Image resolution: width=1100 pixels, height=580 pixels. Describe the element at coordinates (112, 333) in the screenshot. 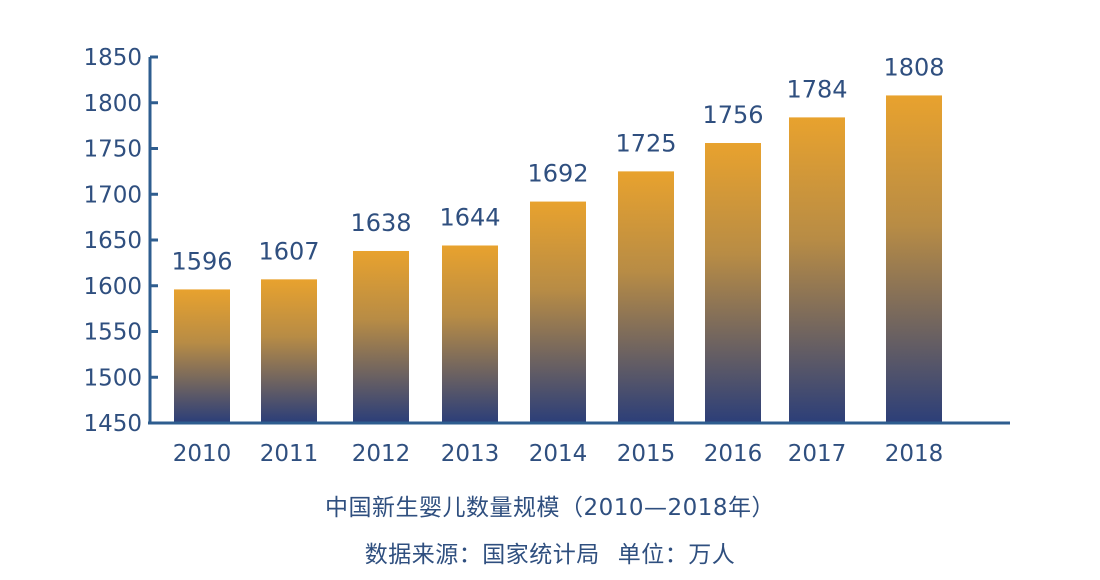

I see `y-tick-label: 1550` at that location.